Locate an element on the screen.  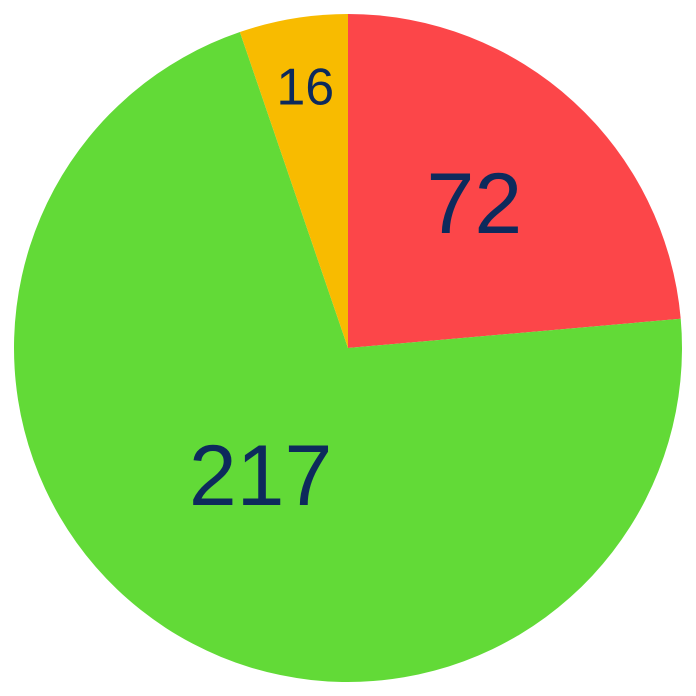
pie-data-label-16: 16 is located at coordinates (305, 88).